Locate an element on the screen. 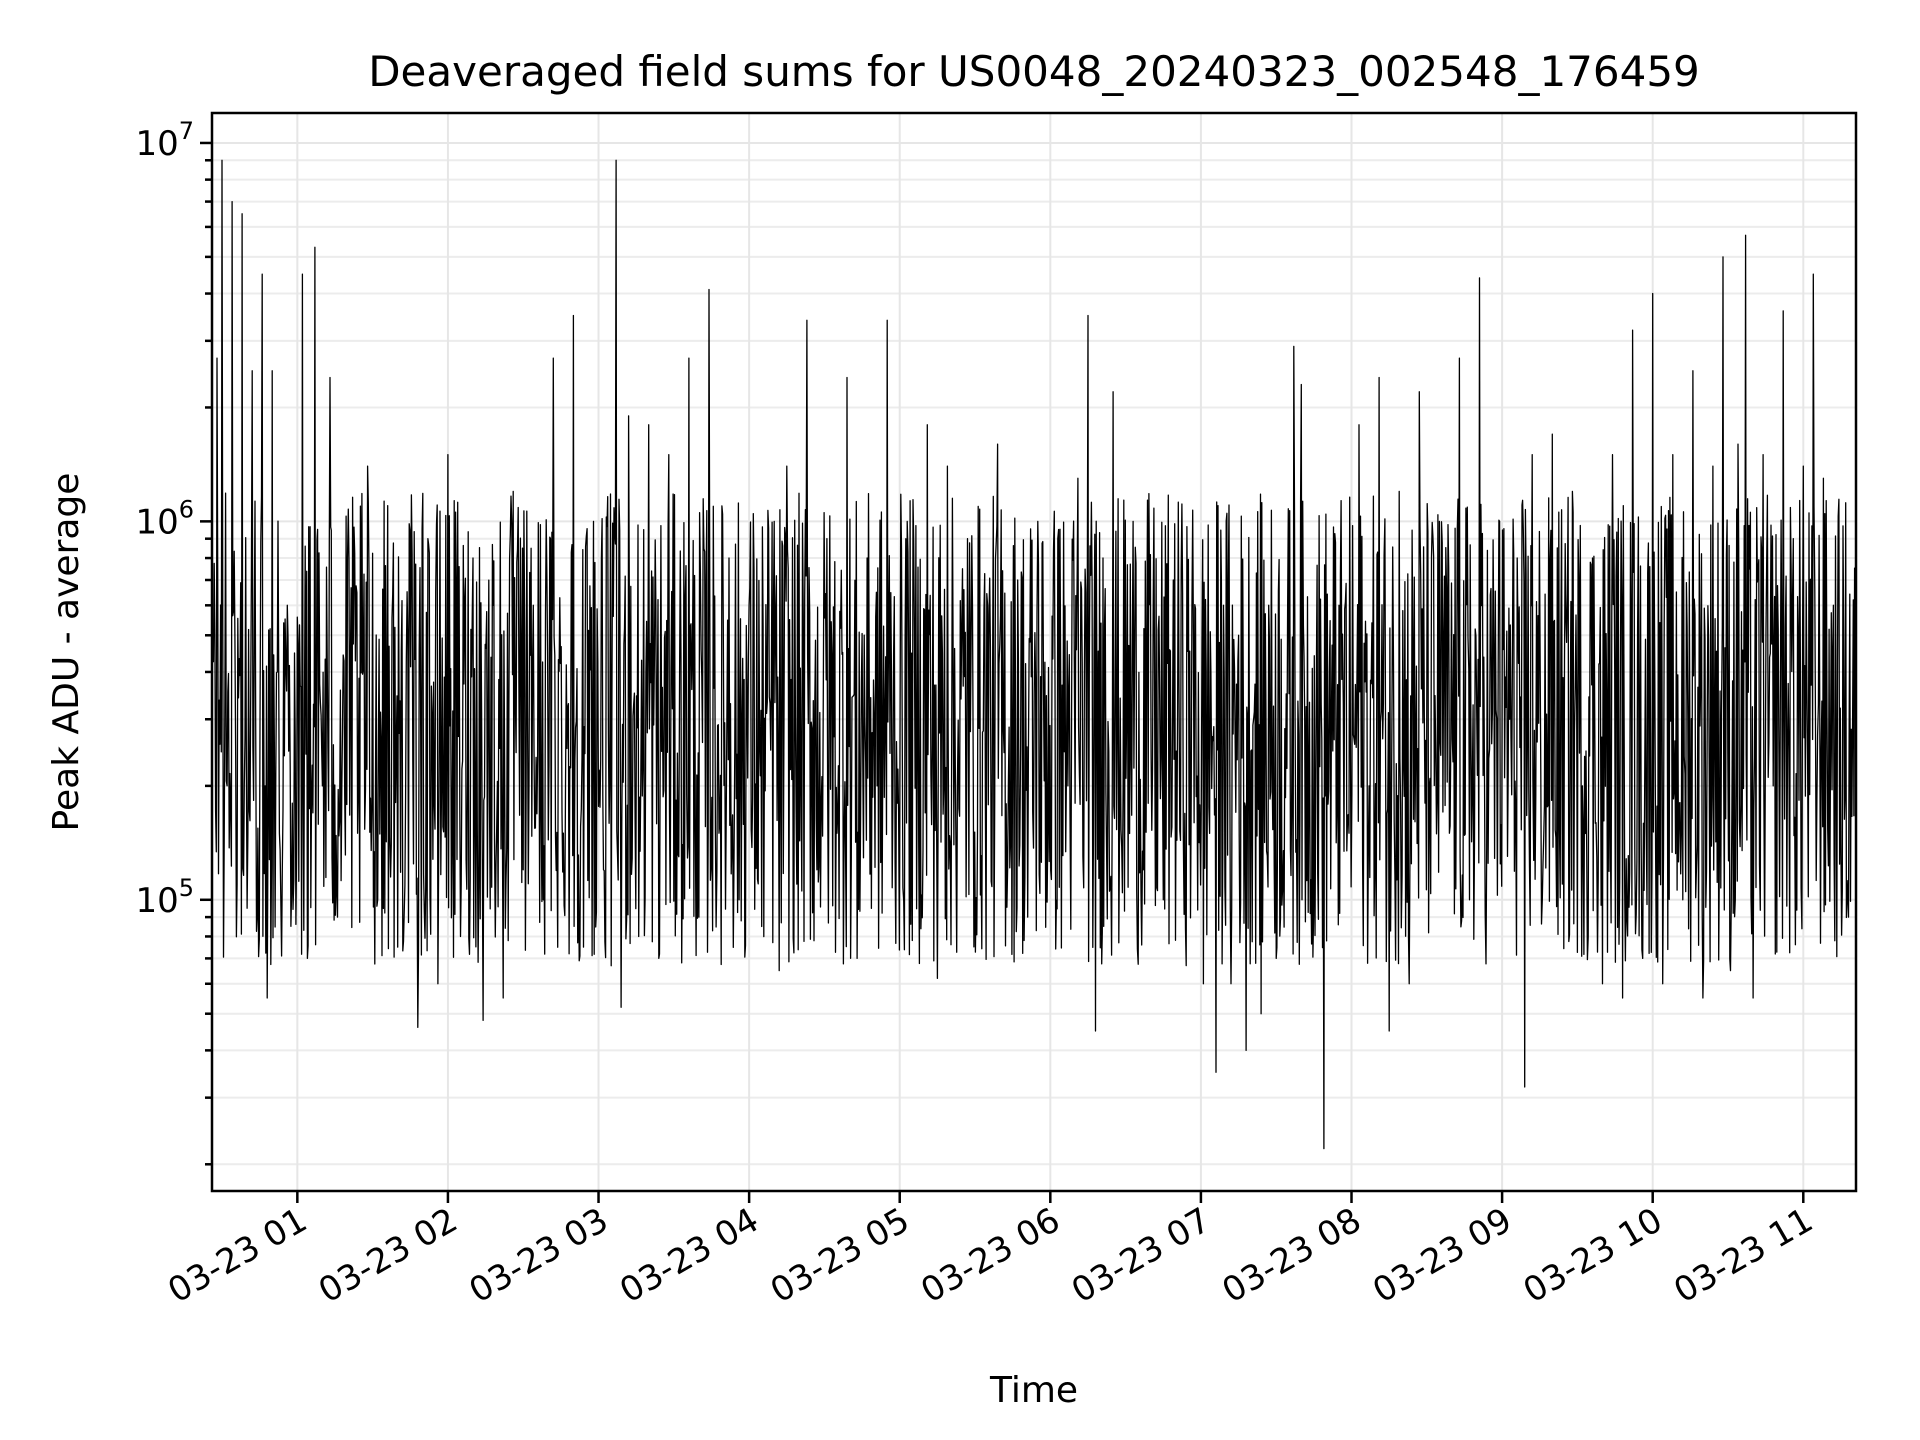  y-tick-label: 10⁵ is located at coordinates (164, 897).